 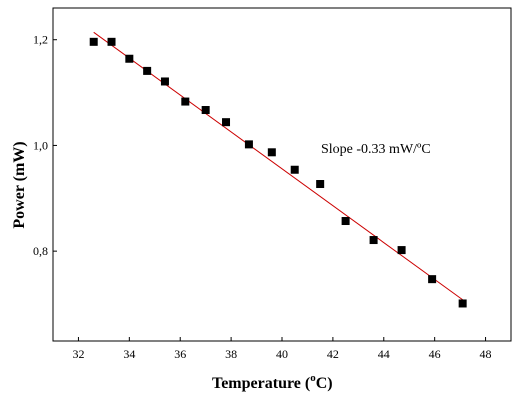 What do you see at coordinates (40, 40) in the screenshot?
I see `y-tick-label: 1,2` at bounding box center [40, 40].